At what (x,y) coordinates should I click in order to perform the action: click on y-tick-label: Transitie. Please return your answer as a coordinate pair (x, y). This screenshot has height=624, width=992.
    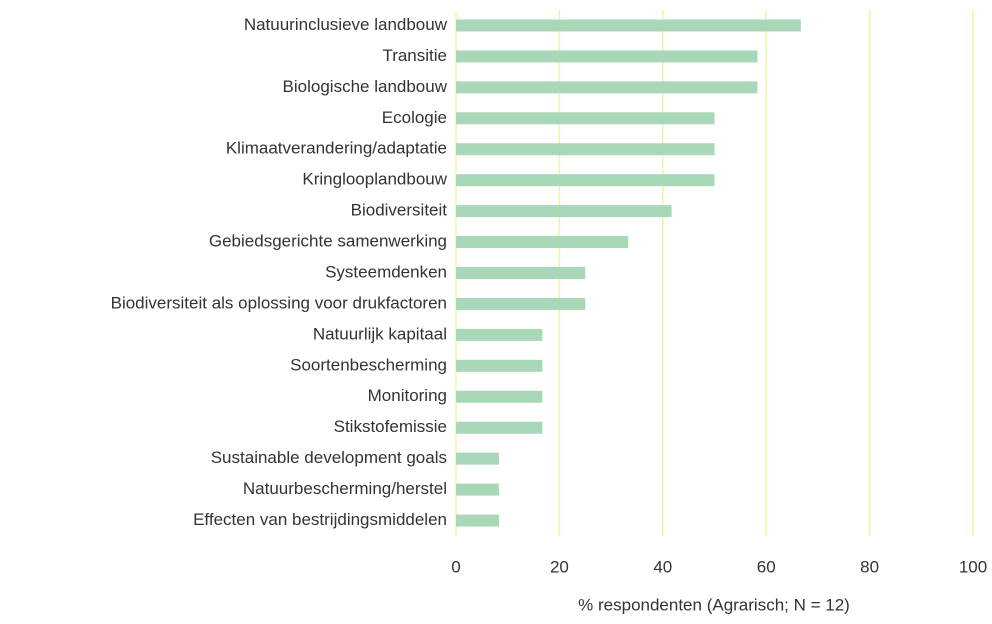
    Looking at the image, I should click on (414, 55).